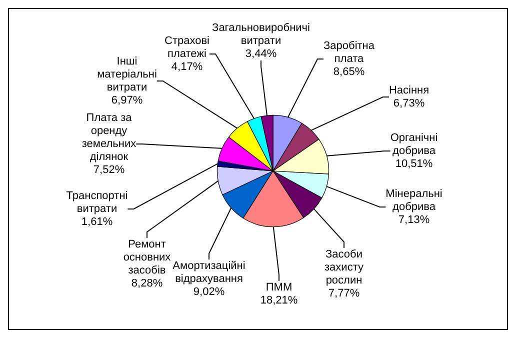  I want to click on data-label: 7,77%, so click(344, 294).